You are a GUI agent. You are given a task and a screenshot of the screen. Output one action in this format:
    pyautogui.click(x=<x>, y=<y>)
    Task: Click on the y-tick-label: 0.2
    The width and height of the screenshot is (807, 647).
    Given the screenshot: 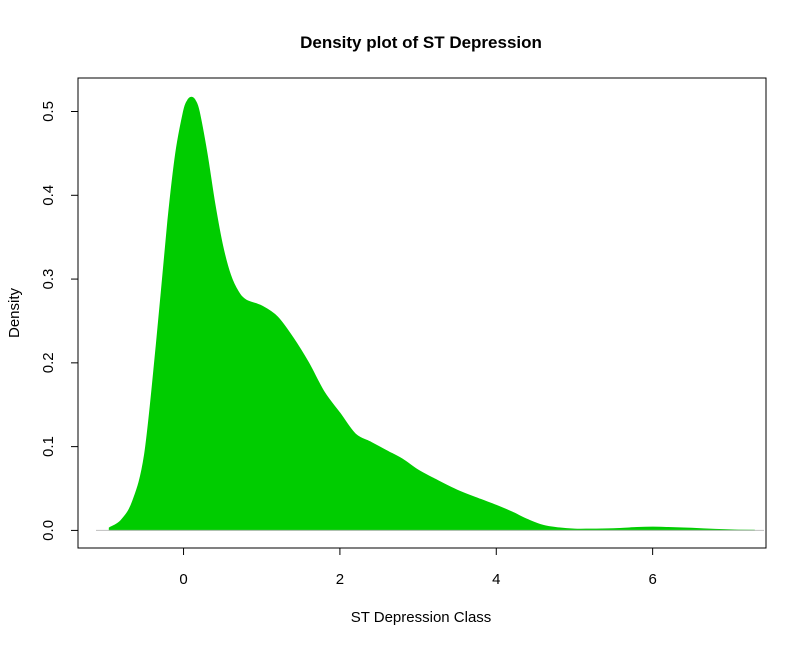 What is the action you would take?
    pyautogui.click(x=48, y=362)
    